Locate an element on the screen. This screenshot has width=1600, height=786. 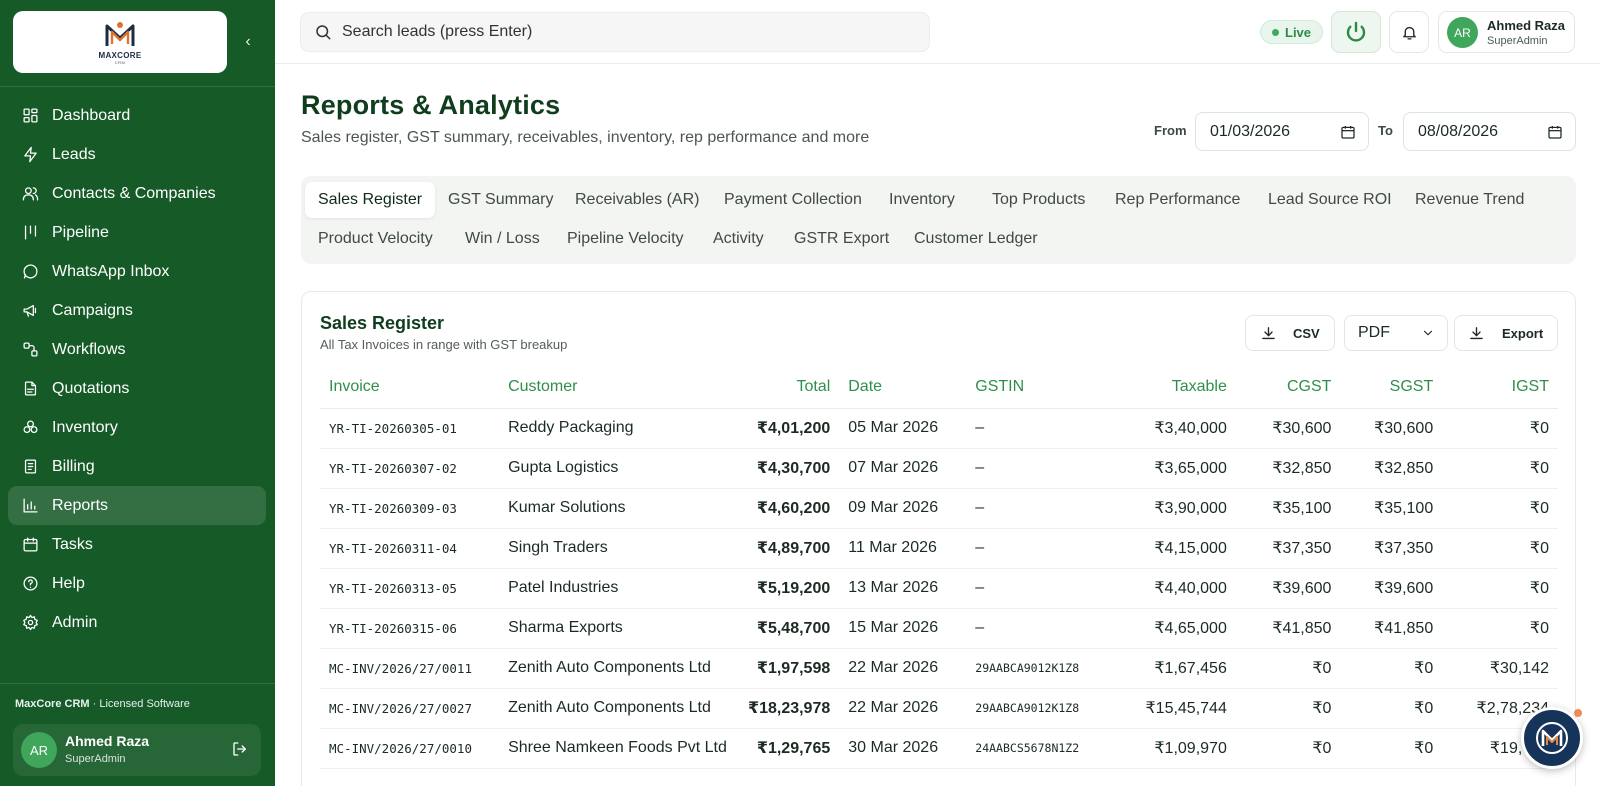
tab-top-products: Top Products is located at coordinates (1039, 199).